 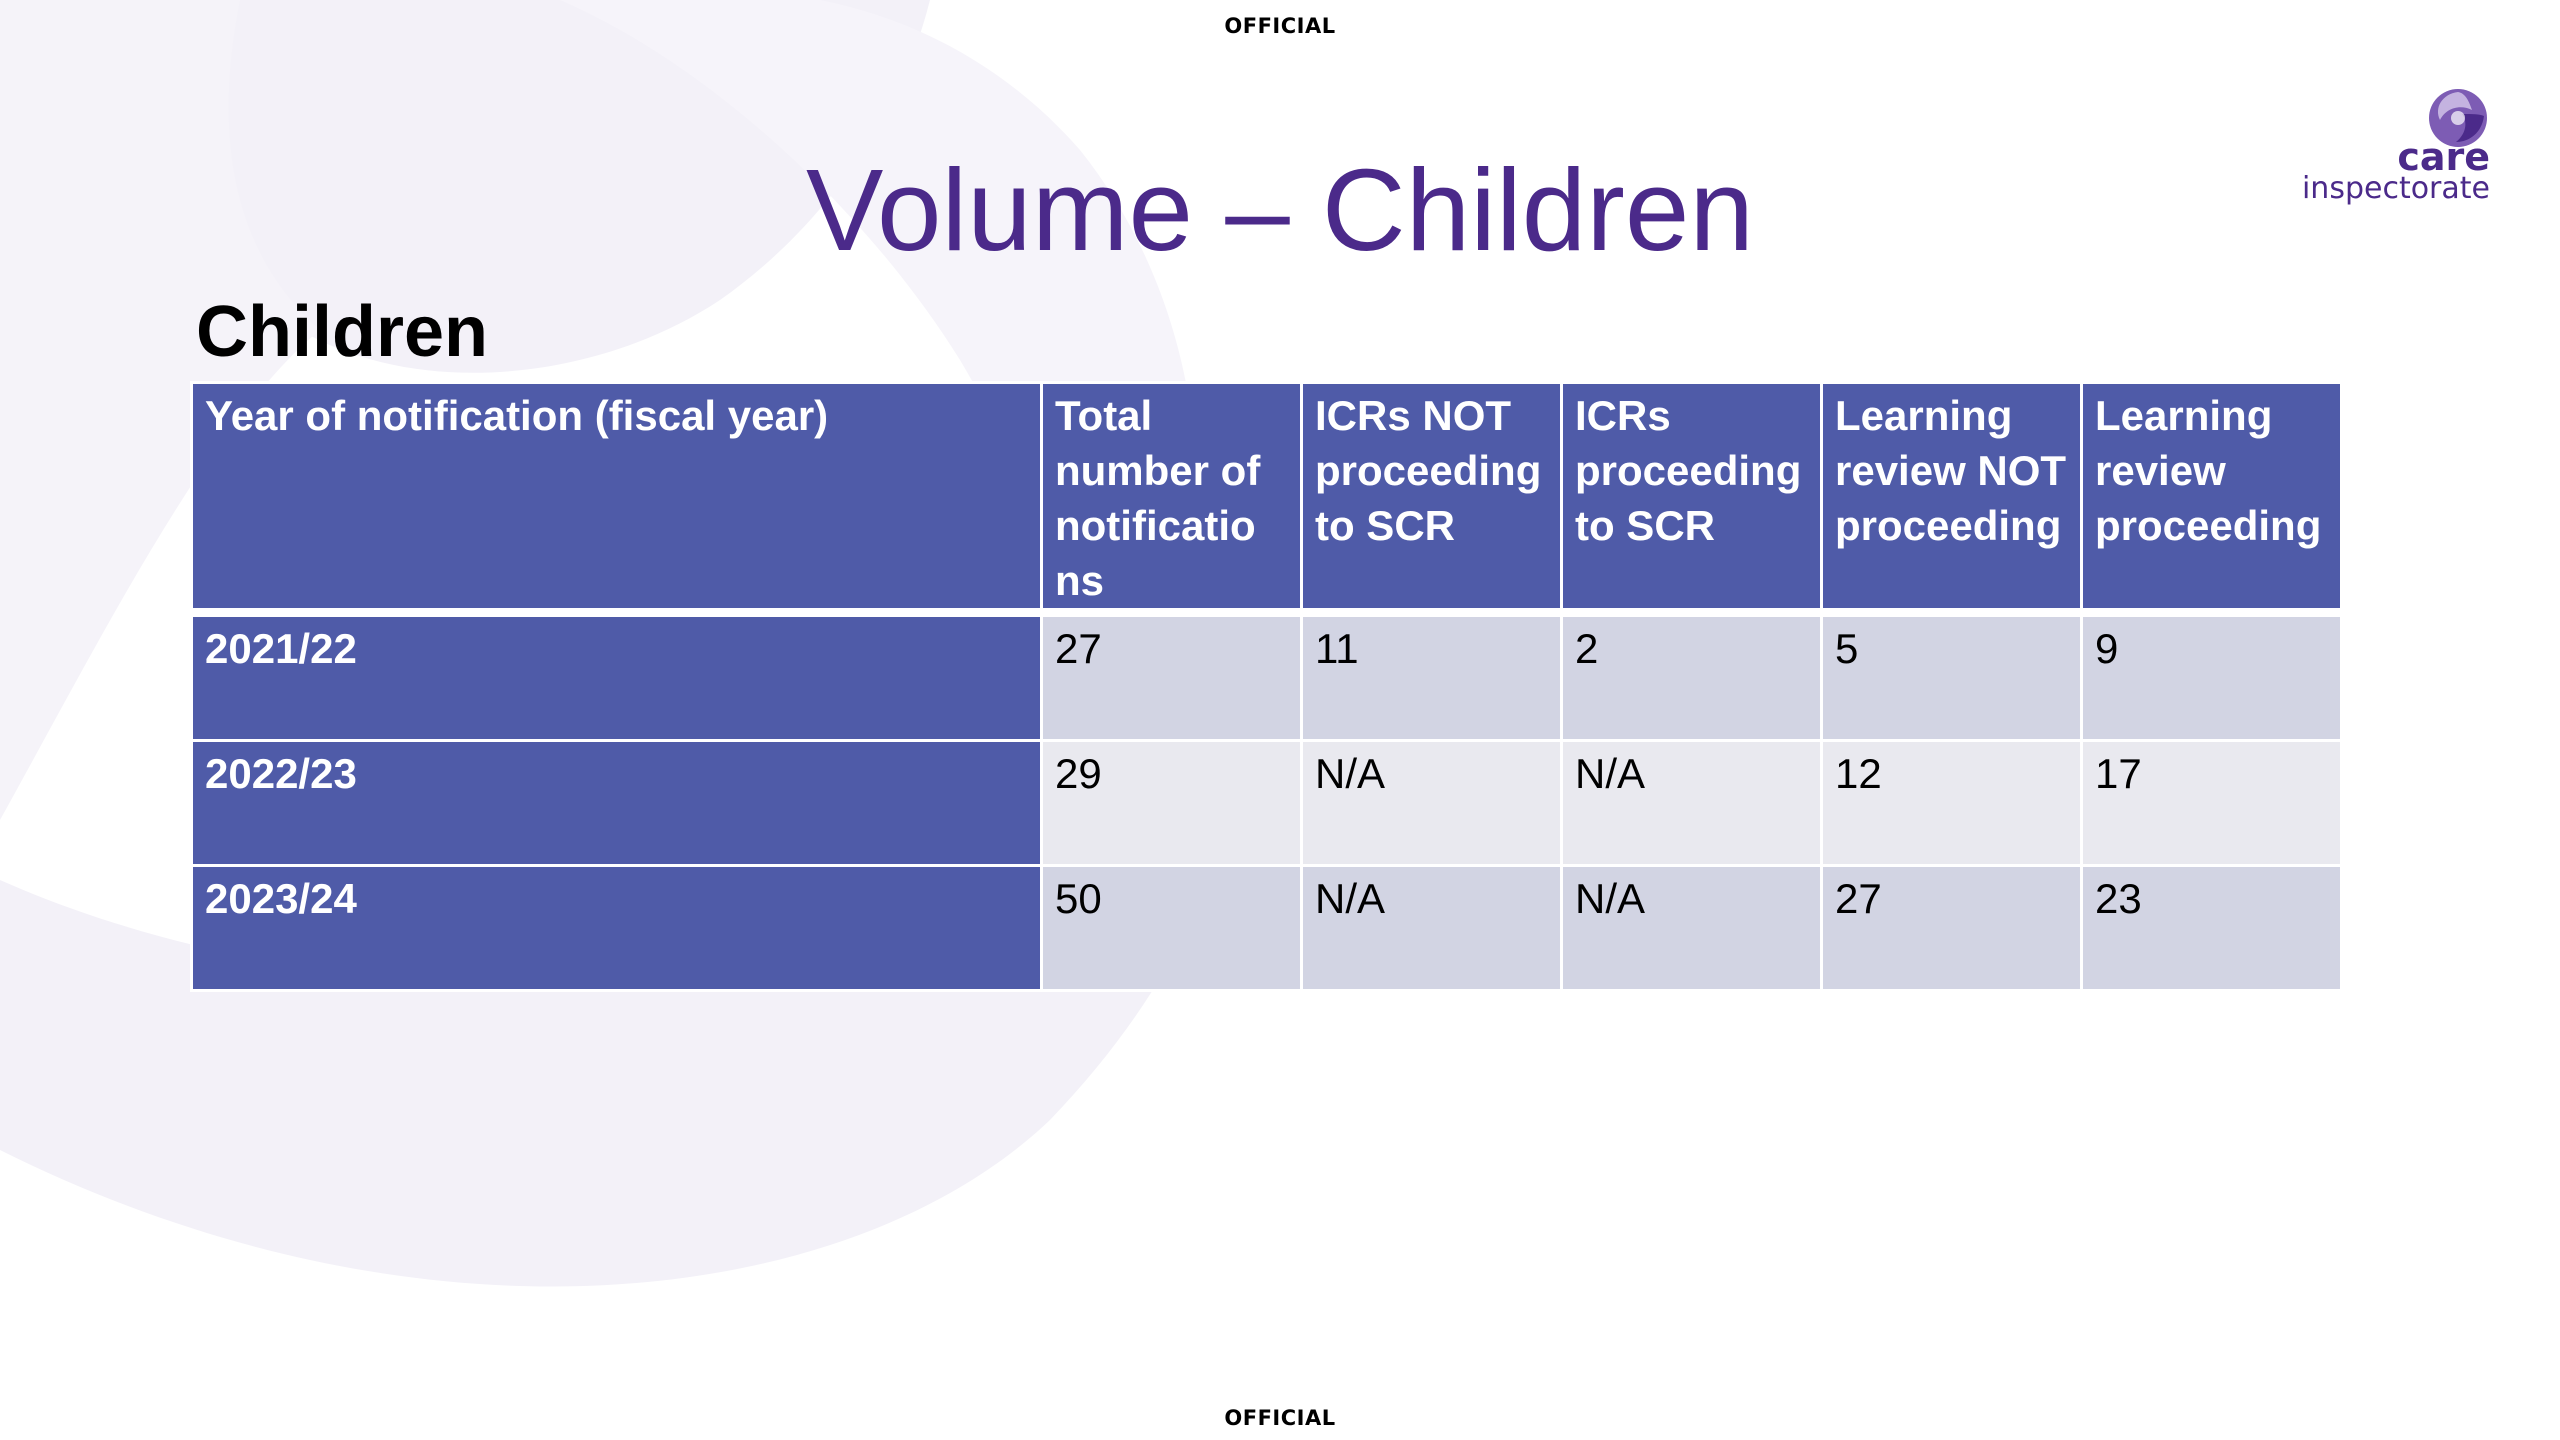 I want to click on learning-review-proceeding-cell: 9, so click(x=2211, y=676).